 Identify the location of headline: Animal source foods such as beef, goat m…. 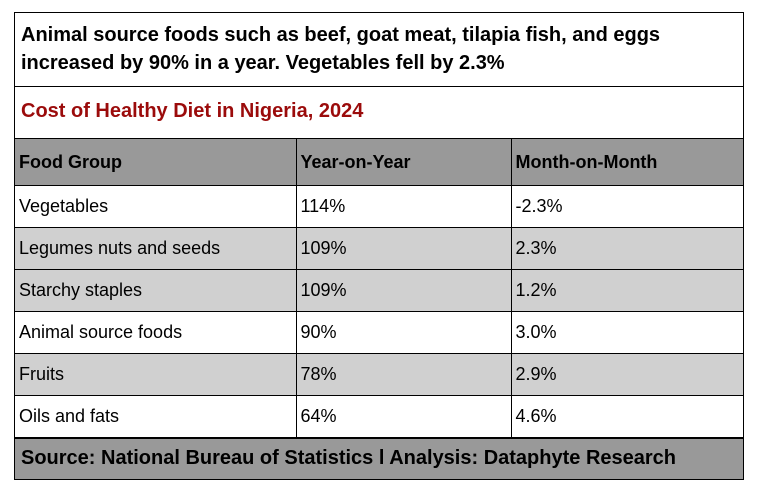
(379, 50).